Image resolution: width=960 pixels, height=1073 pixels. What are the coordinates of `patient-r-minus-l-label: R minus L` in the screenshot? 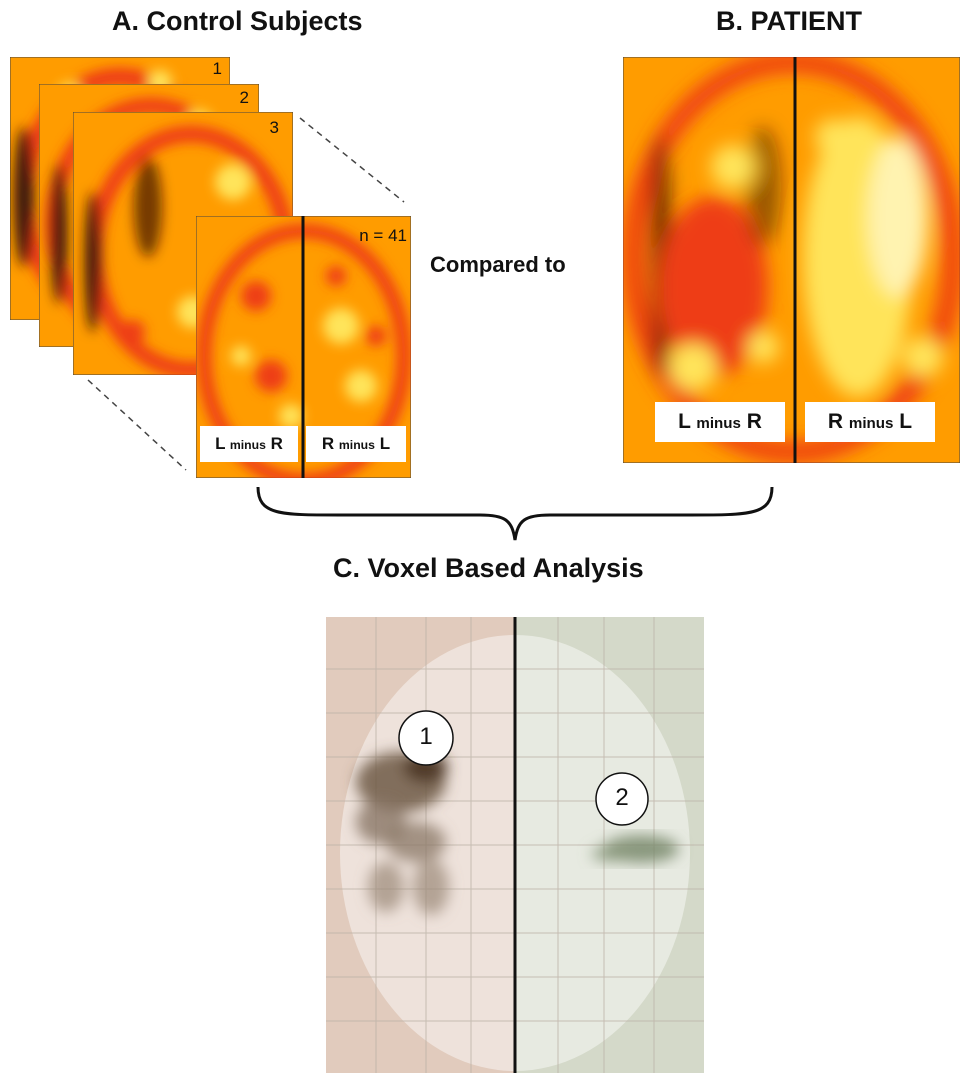 It's located at (870, 422).